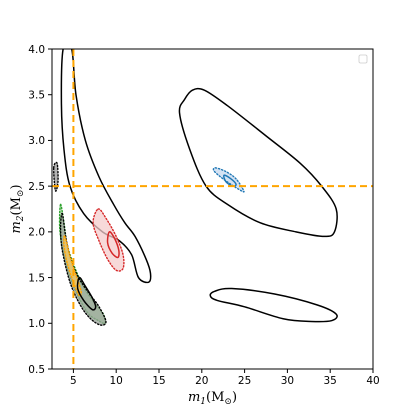 The image size is (415, 415). What do you see at coordinates (258, 162) in the screenshot?
I see `contour-black-upper-blob` at bounding box center [258, 162].